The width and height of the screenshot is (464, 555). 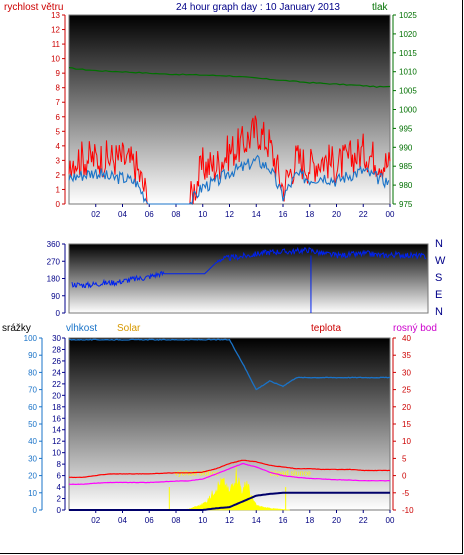 I want to click on hour-tick-label: 04, so click(x=122, y=214).